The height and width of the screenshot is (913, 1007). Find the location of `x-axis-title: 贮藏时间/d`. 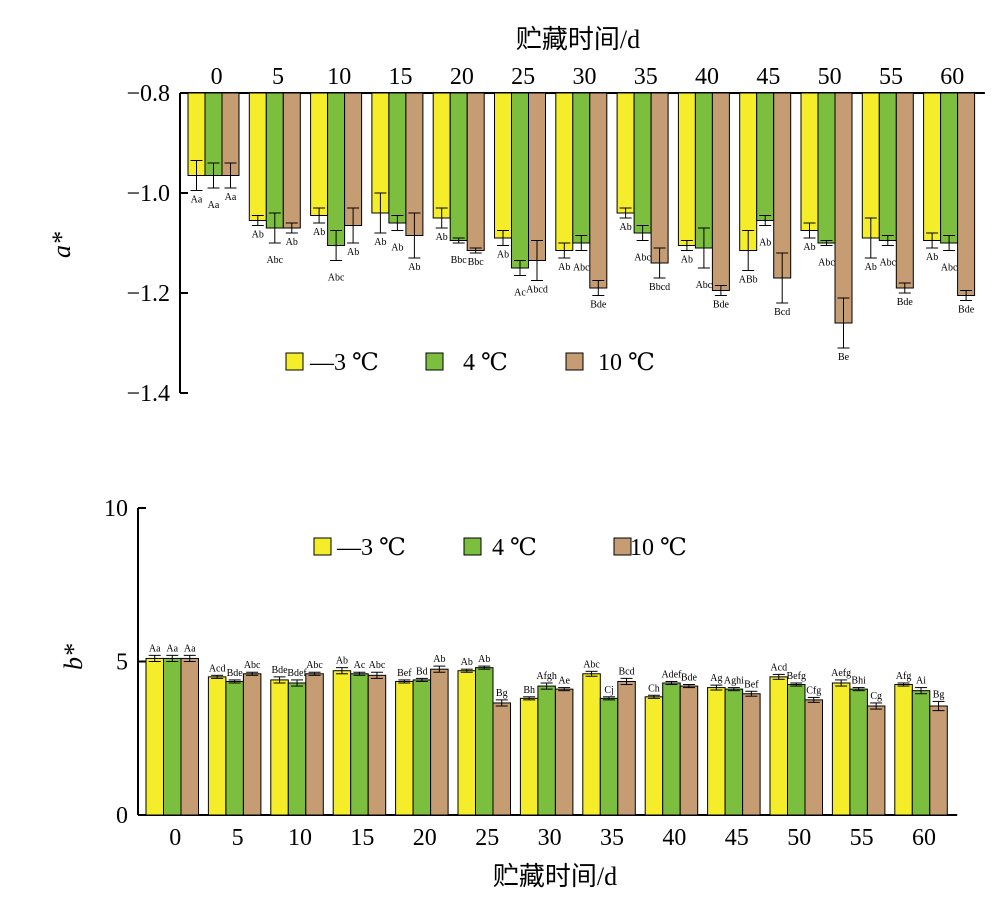

x-axis-title: 贮藏时间/d is located at coordinates (555, 876).